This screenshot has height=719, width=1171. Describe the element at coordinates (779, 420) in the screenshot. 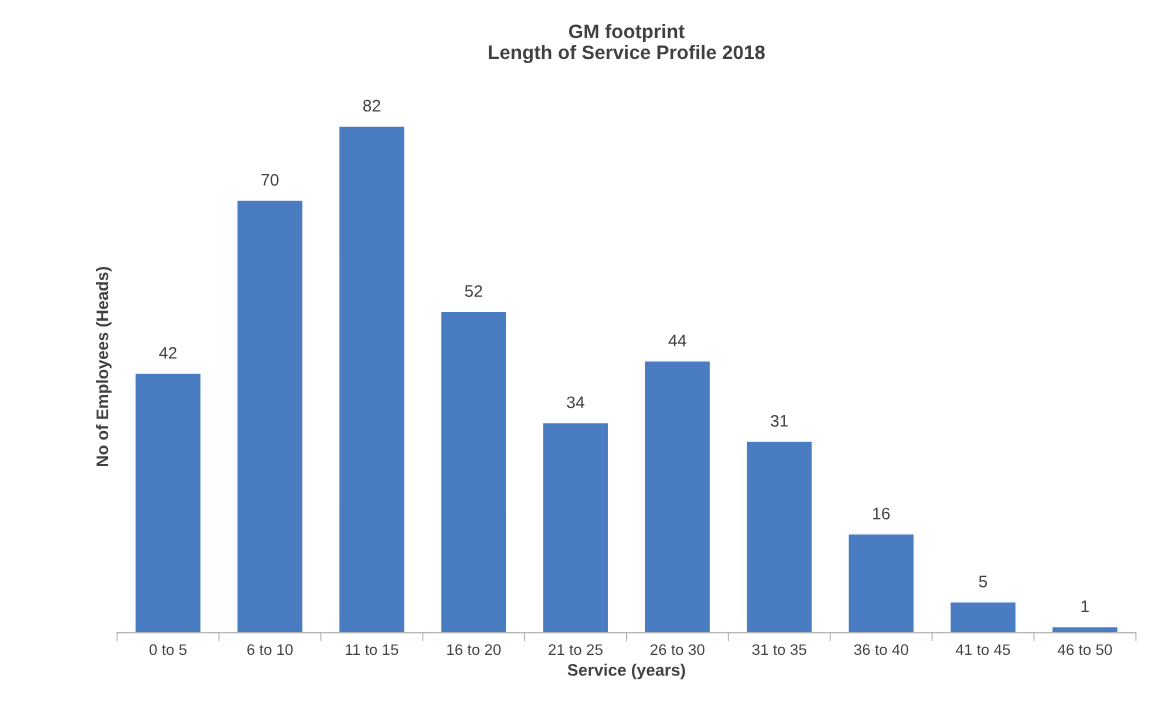

I see `data-label: 31` at that location.